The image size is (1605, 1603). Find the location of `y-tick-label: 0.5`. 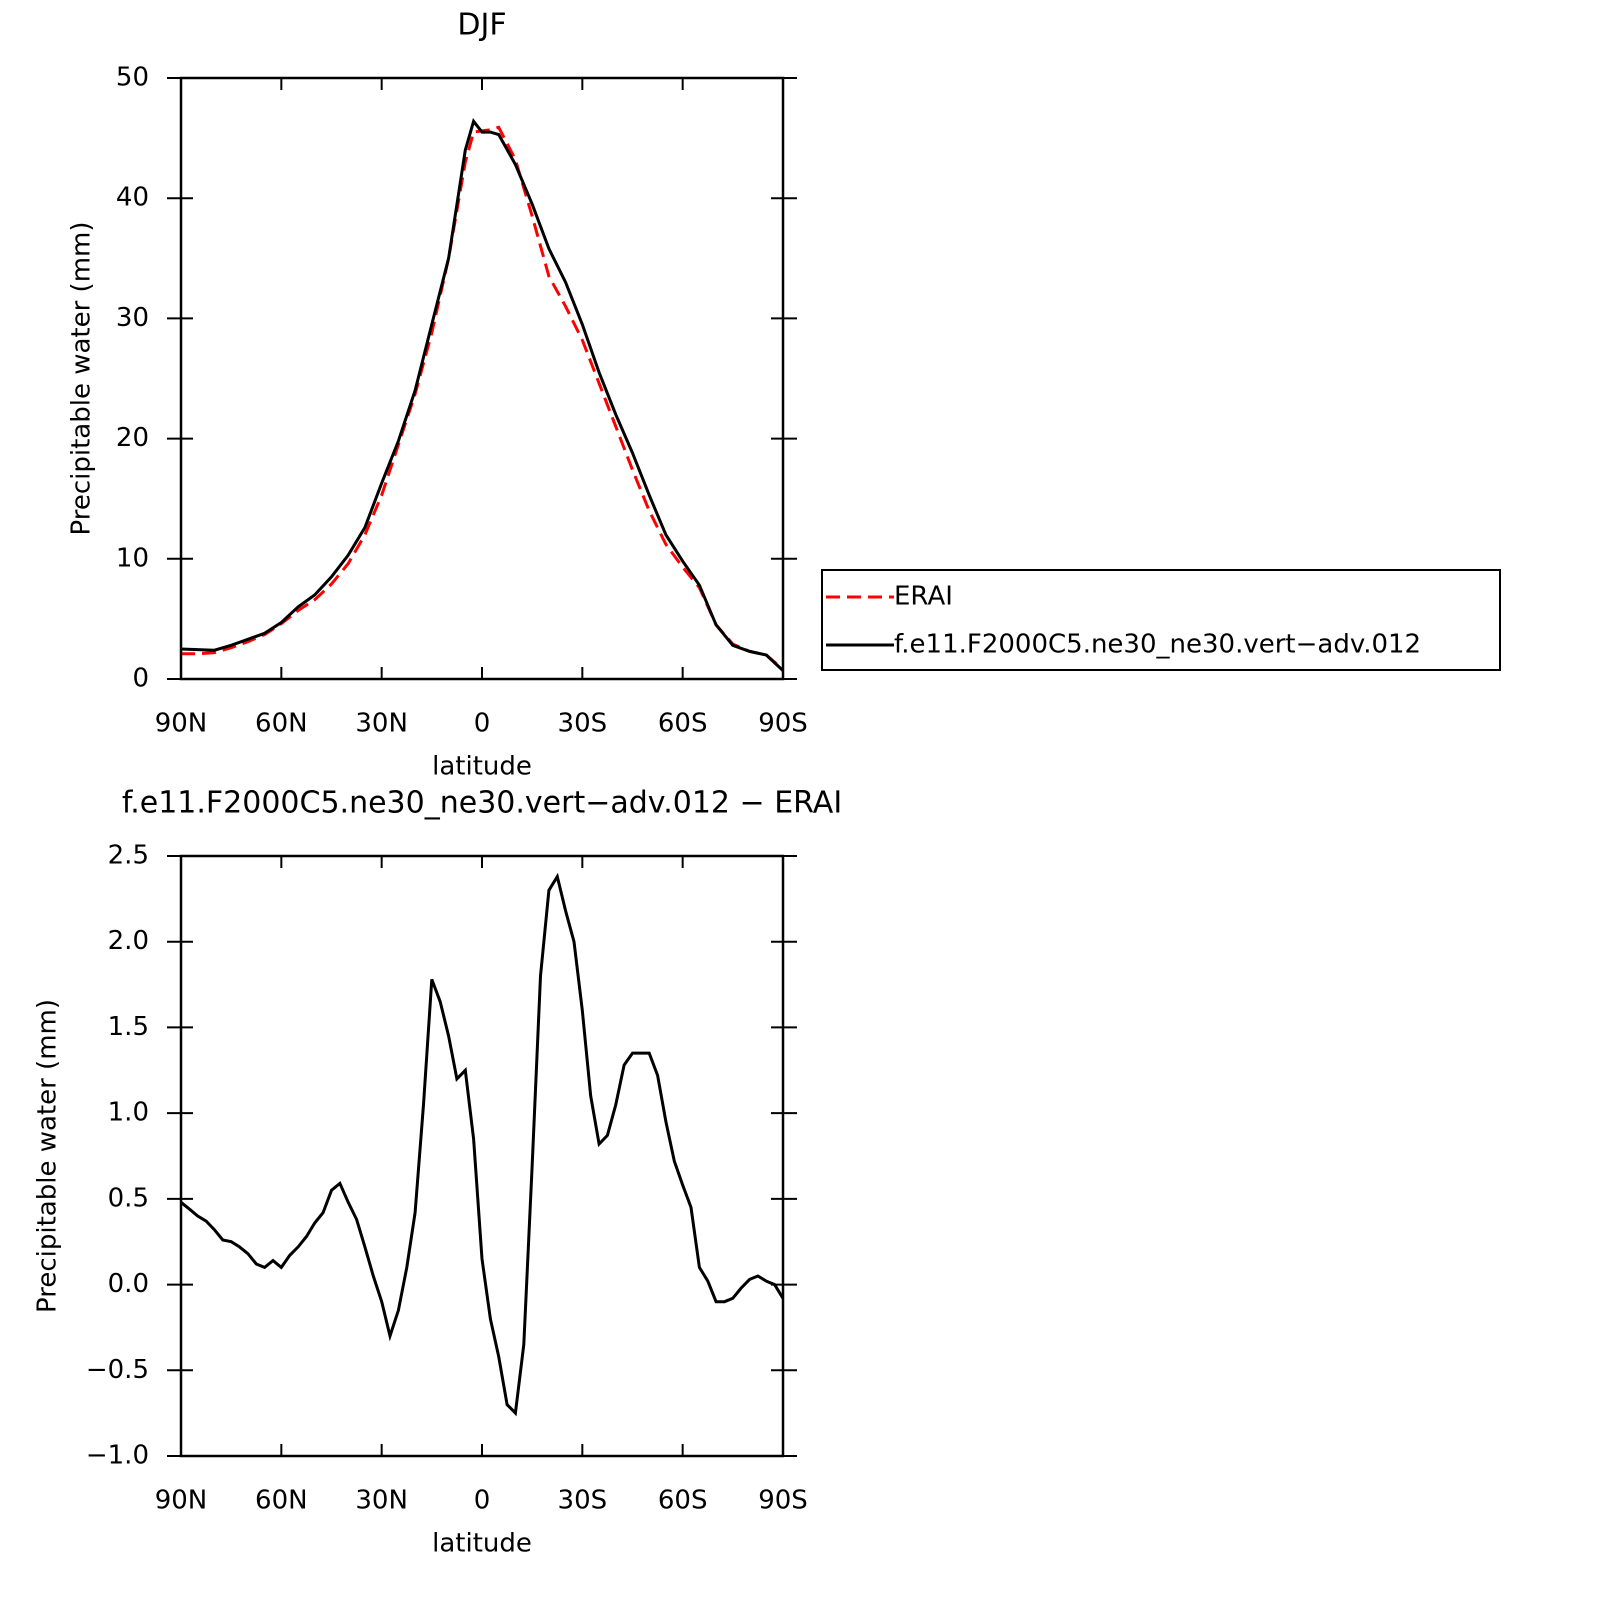

y-tick-label: 0.5 is located at coordinates (128, 1198).